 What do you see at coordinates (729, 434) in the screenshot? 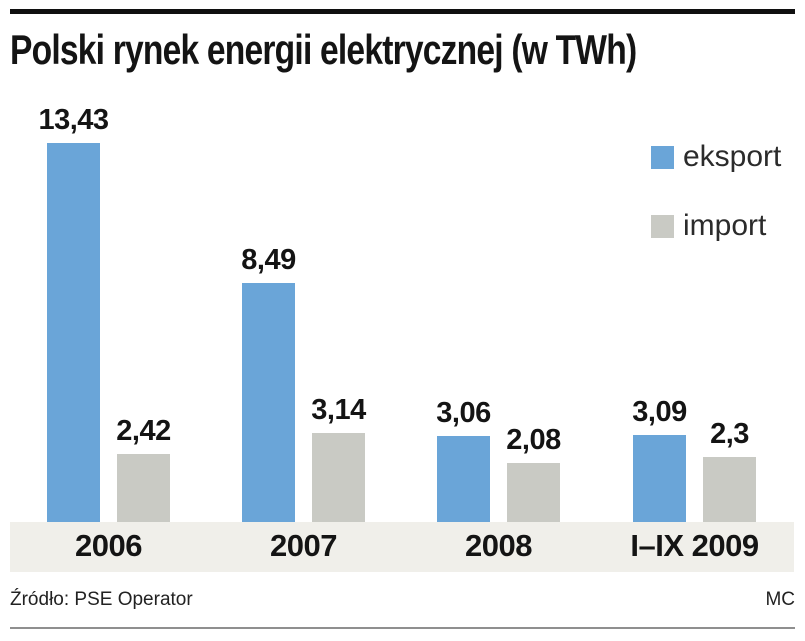
I see `bar-value-label-import-I–IX 2009: 2,3` at bounding box center [729, 434].